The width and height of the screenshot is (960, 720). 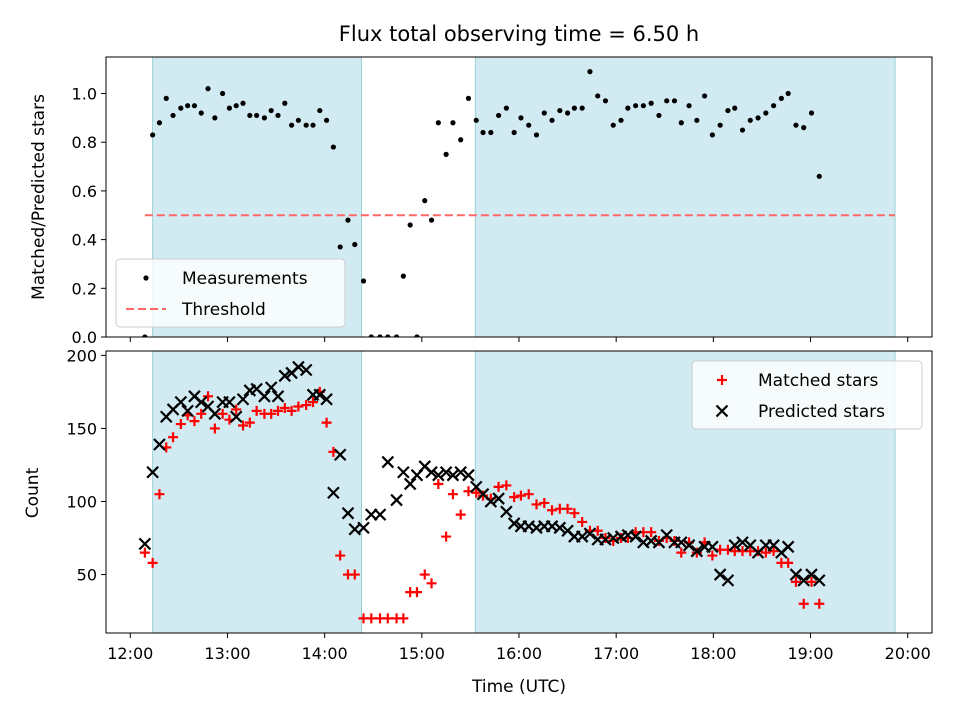 What do you see at coordinates (84, 142) in the screenshot?
I see `y-tick-label: 0.8` at bounding box center [84, 142].